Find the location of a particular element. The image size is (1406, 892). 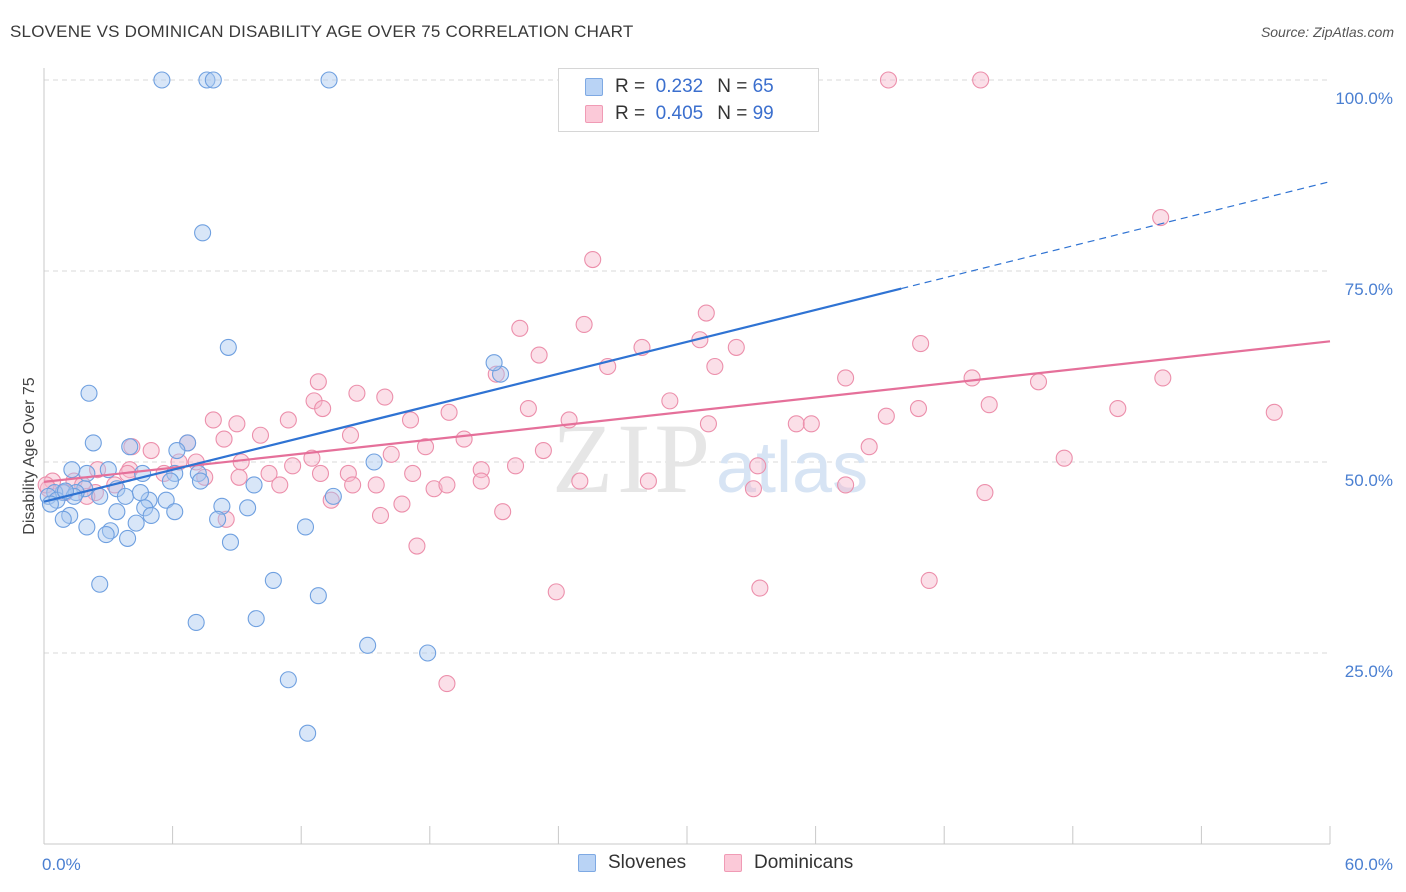

legend-r-value: 0.232 is located at coordinates (679, 86).